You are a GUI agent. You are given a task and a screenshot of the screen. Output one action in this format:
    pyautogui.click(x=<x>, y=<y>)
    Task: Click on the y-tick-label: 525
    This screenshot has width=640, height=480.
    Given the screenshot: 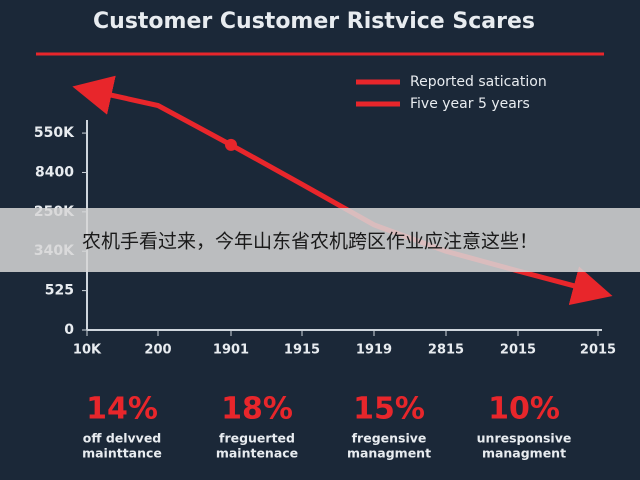 What is the action you would take?
    pyautogui.click(x=59, y=291)
    